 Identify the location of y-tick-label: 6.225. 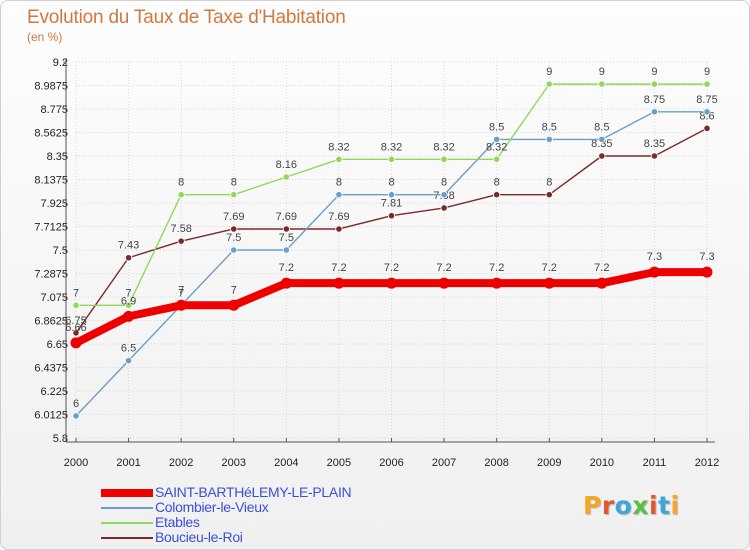
(54, 392).